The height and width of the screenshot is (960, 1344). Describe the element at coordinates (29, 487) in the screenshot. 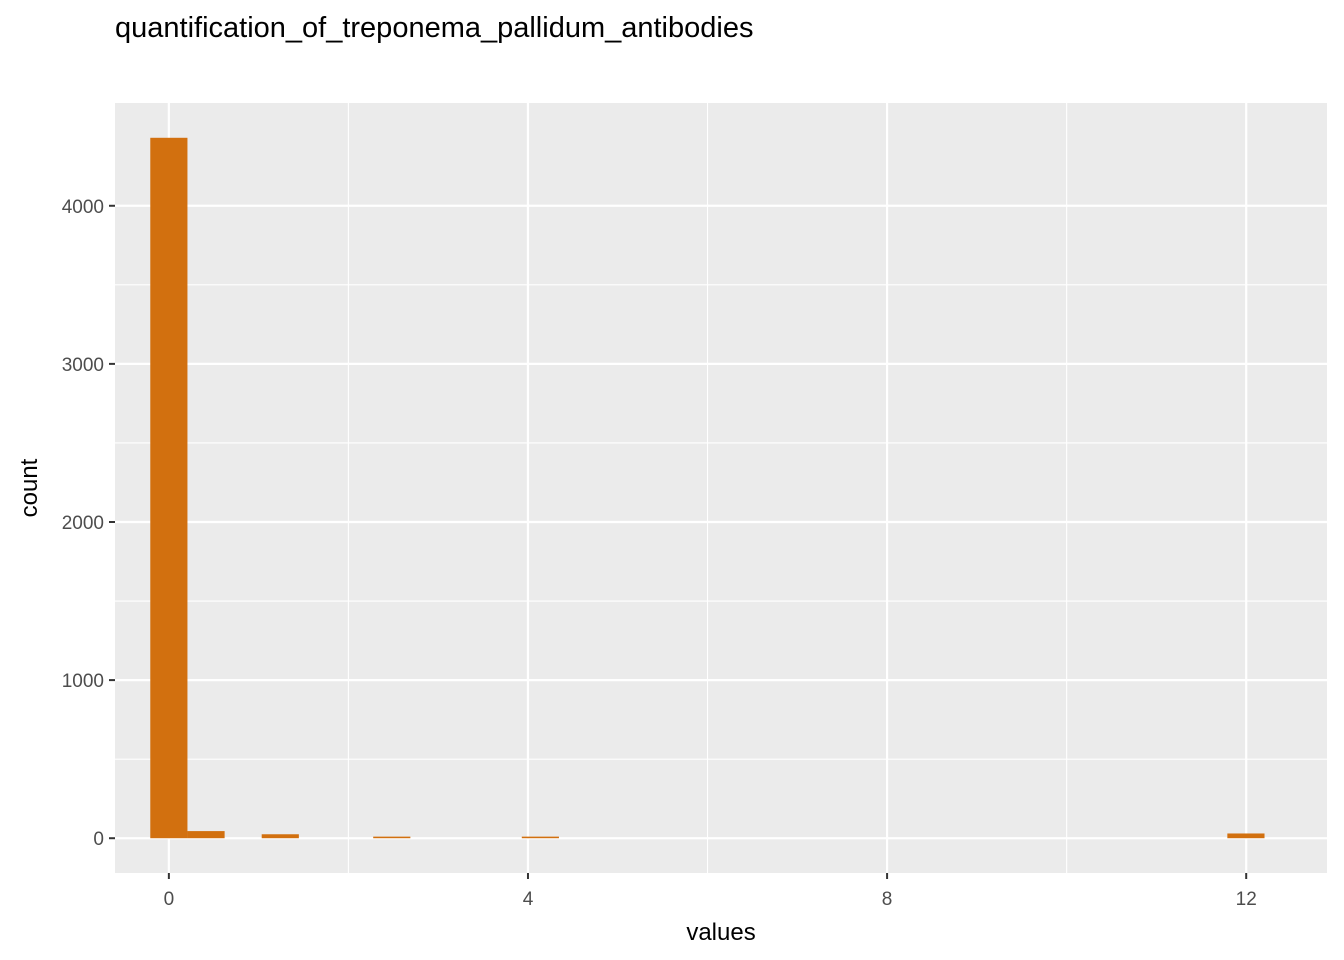

I see `y-axis-title: count` at that location.